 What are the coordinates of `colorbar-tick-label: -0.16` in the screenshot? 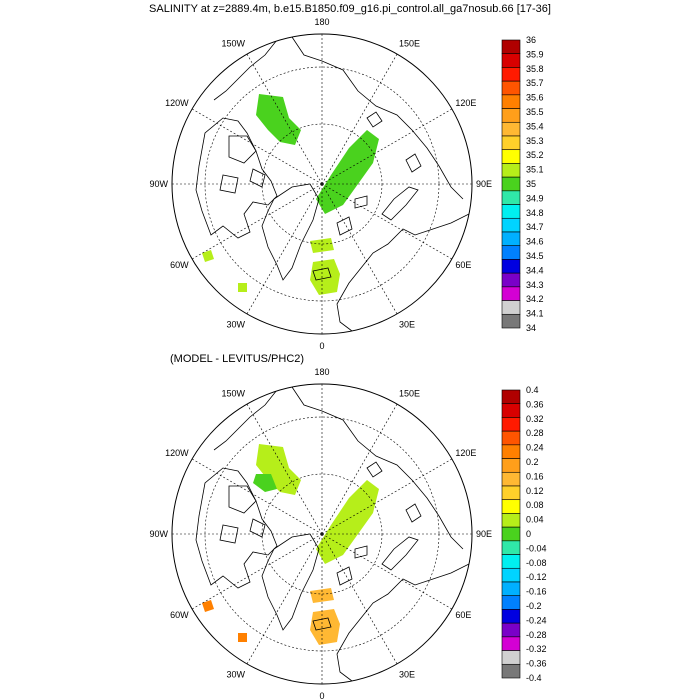 It's located at (536, 592).